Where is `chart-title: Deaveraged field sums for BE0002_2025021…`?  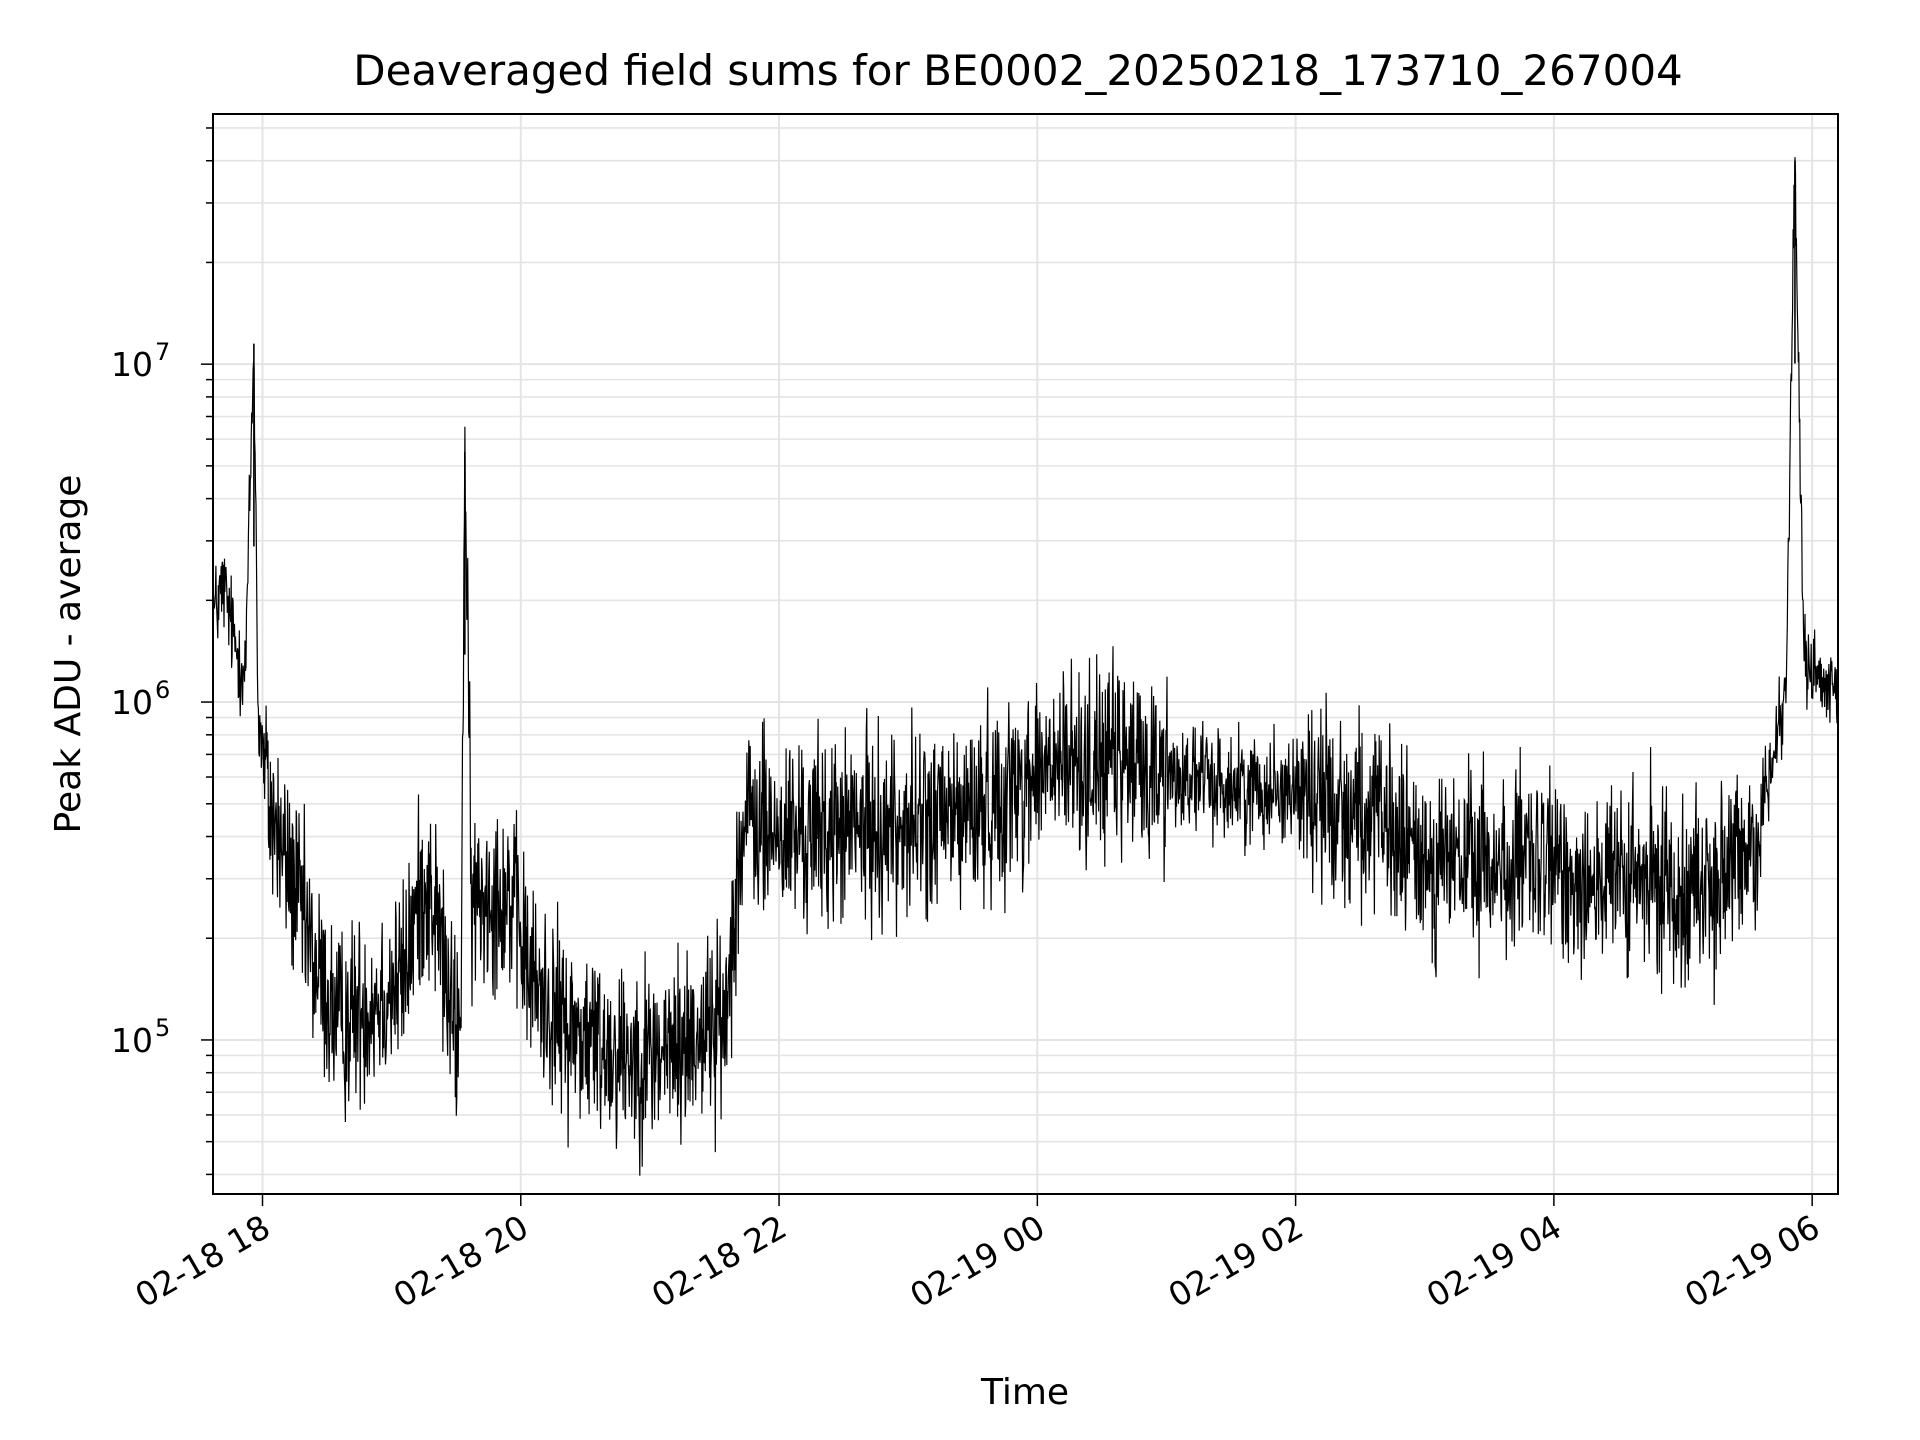 chart-title: Deaveraged field sums for BE0002_2025021… is located at coordinates (1018, 70).